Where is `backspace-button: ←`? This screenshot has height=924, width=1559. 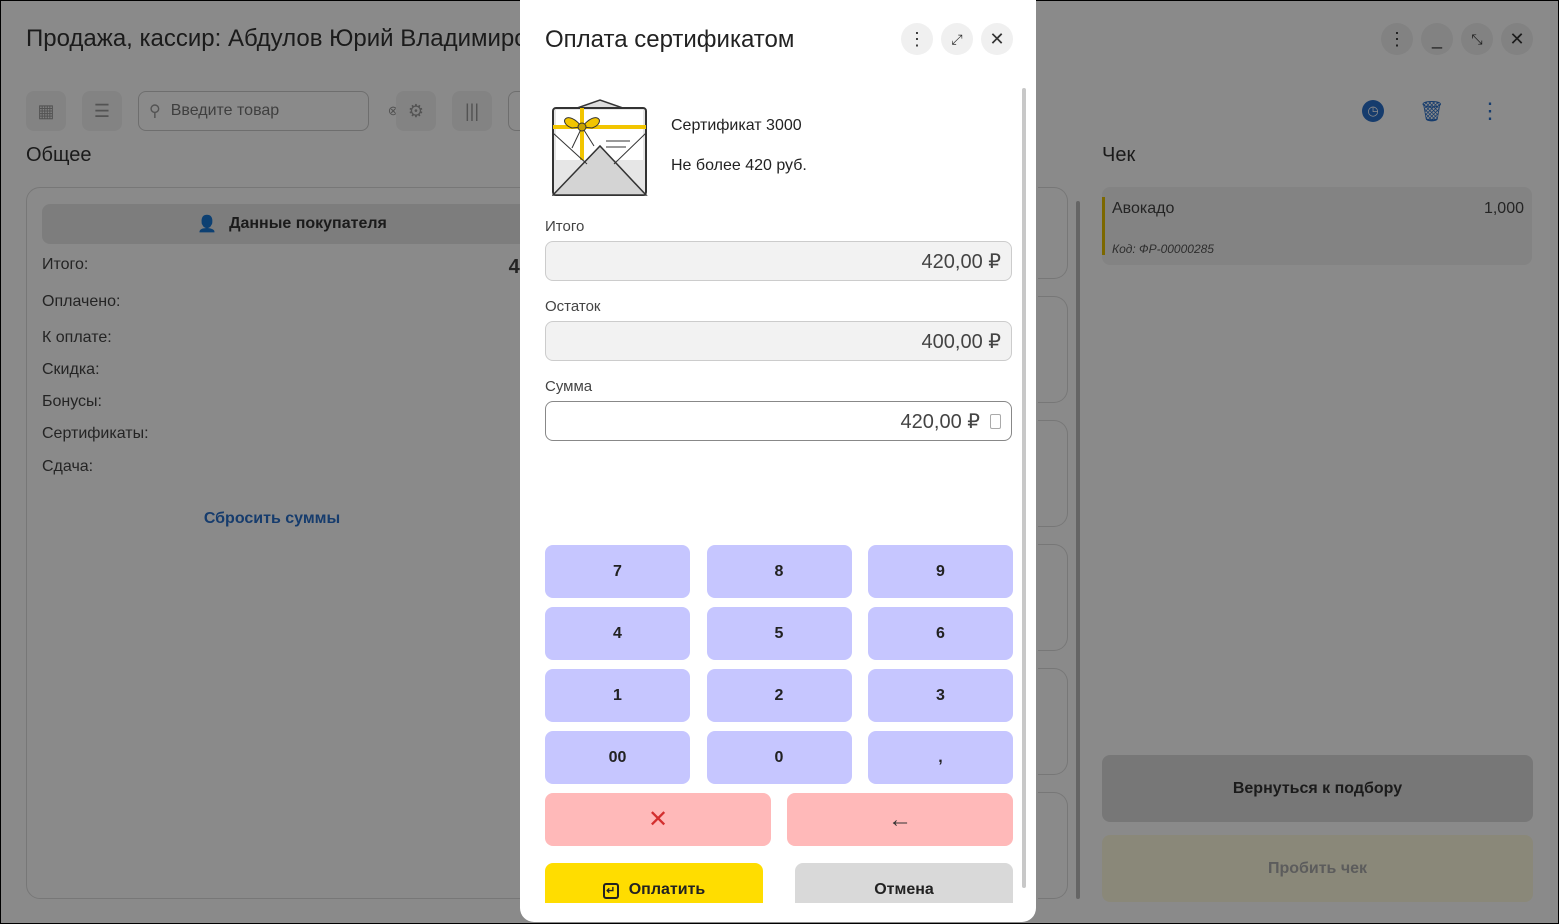 backspace-button: ← is located at coordinates (900, 819).